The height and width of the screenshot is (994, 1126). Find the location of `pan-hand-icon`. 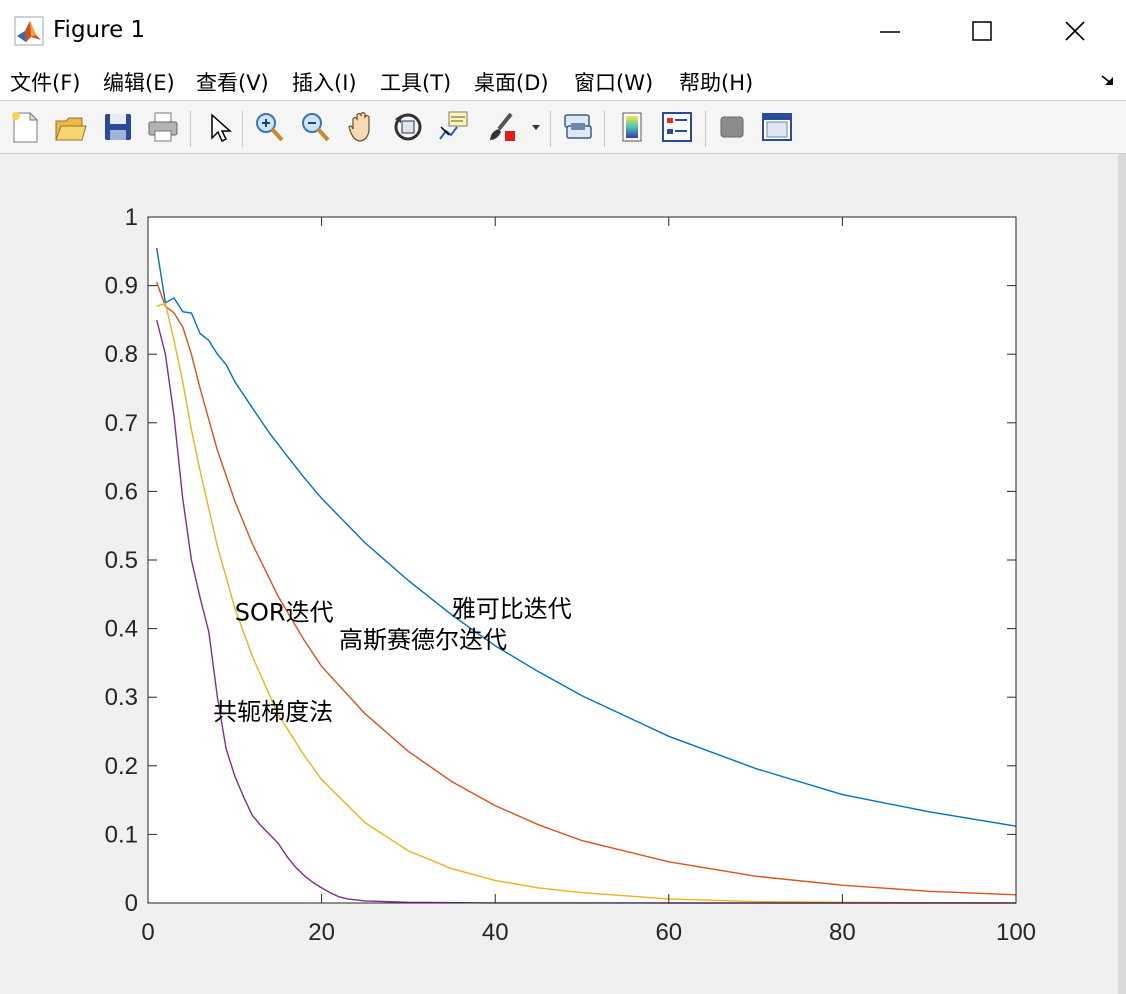

pan-hand-icon is located at coordinates (362, 127).